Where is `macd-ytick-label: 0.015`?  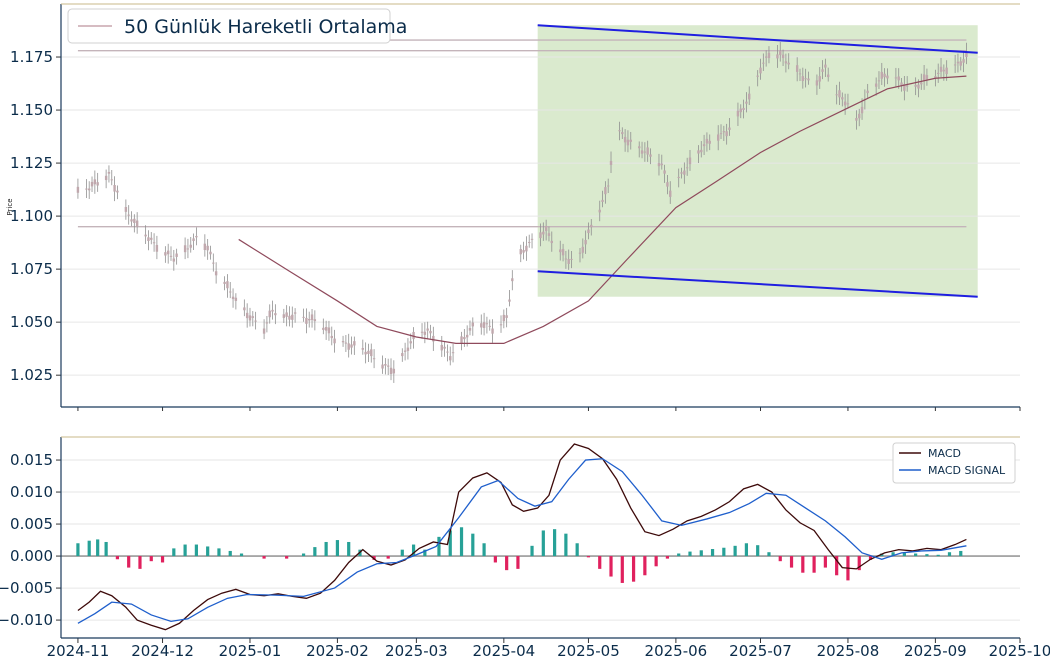
macd-ytick-label: 0.015 is located at coordinates (31, 460).